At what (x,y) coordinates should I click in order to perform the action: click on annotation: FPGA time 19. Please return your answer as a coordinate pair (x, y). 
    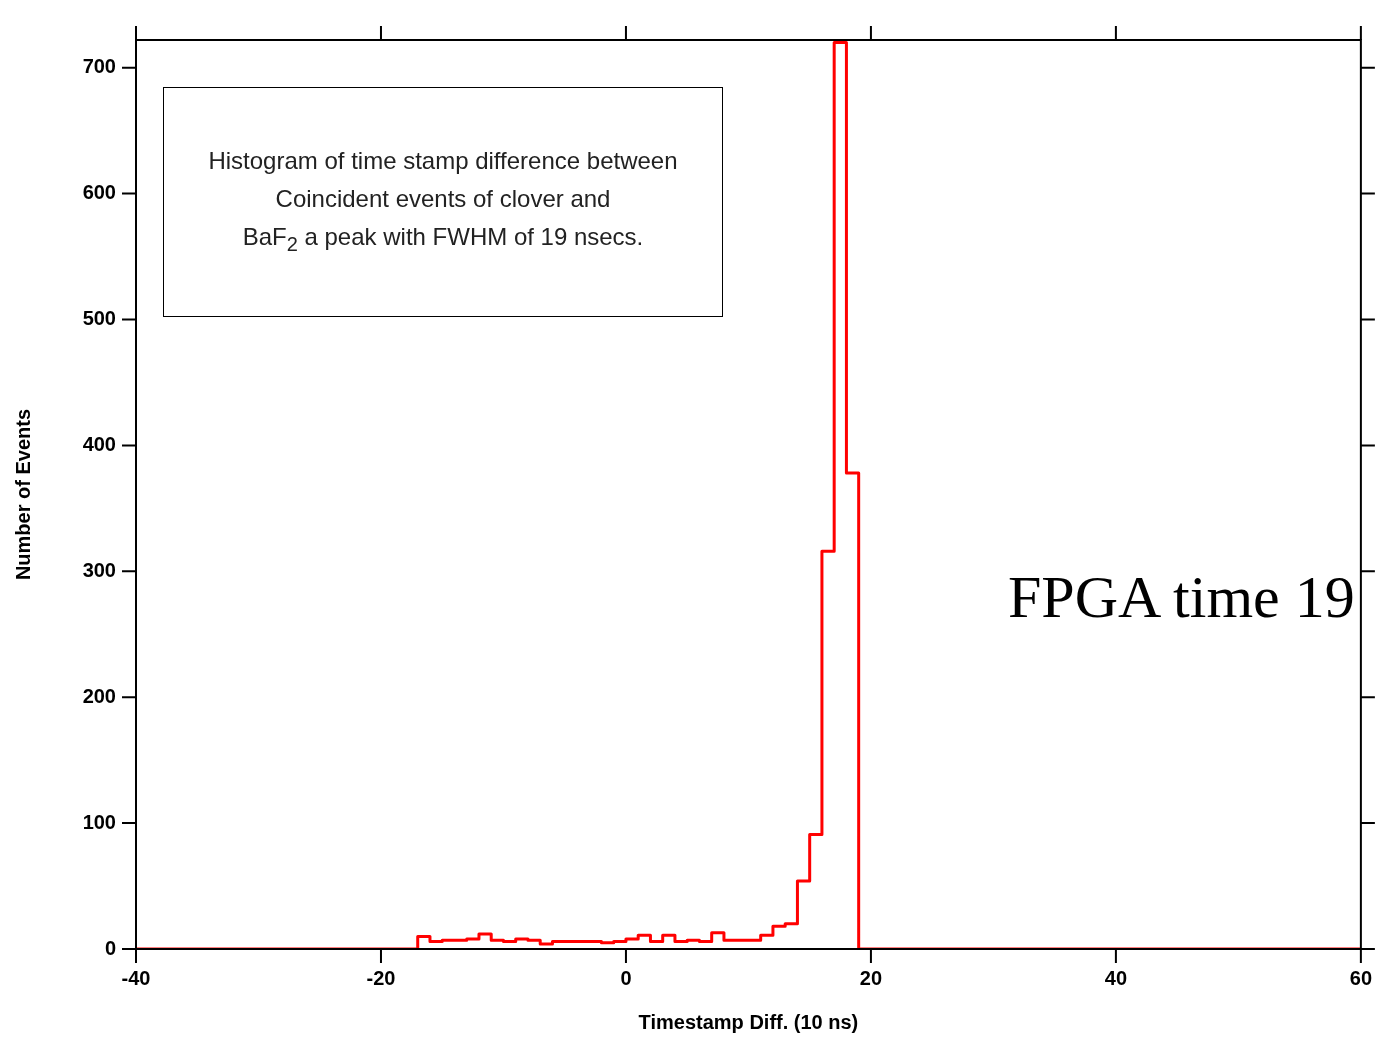
    Looking at the image, I should click on (1181, 597).